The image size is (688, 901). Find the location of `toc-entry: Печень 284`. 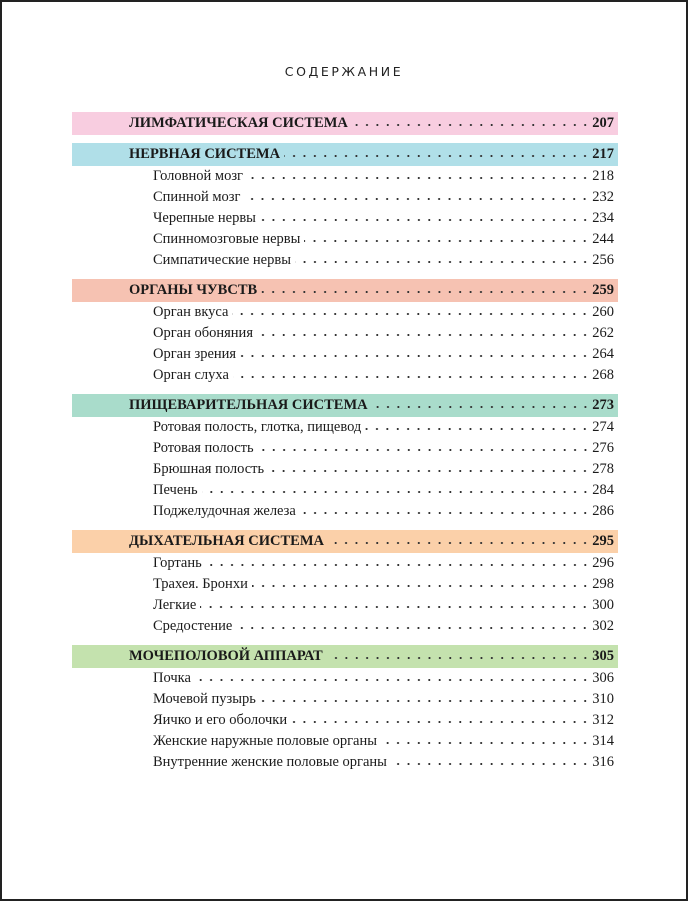

toc-entry: Печень 284 is located at coordinates (345, 490).